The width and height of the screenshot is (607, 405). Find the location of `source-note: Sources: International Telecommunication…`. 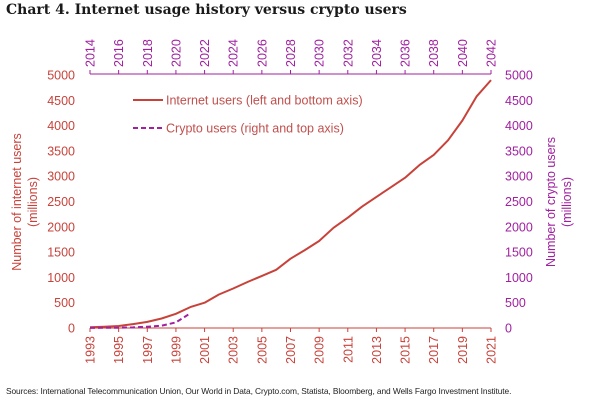

source-note: Sources: International Telecommunication… is located at coordinates (259, 391).